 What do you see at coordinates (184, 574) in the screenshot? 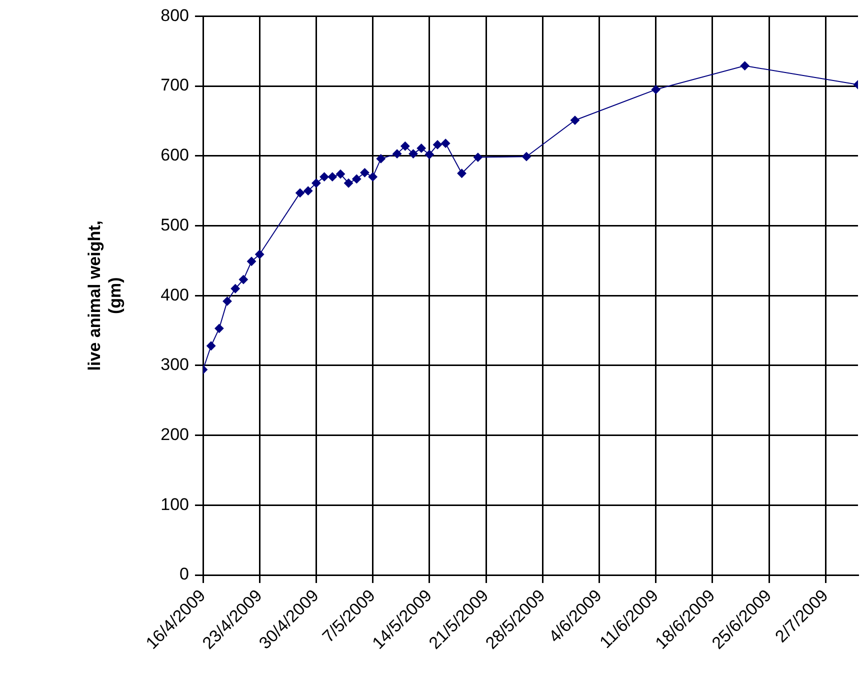
I see `y-tick-label: 0` at bounding box center [184, 574].